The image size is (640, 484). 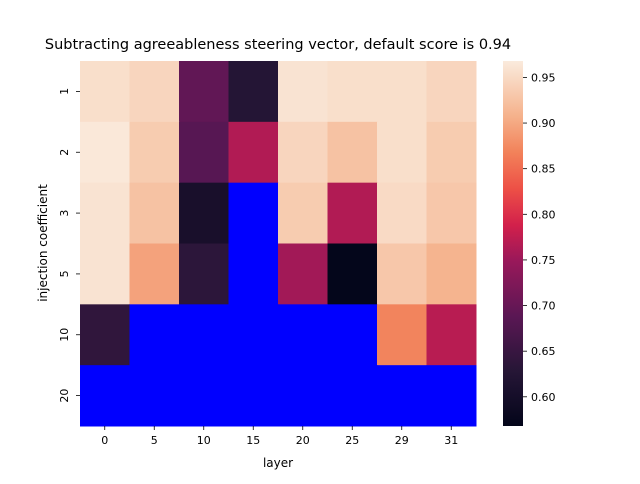 What do you see at coordinates (64, 396) in the screenshot?
I see `y-tick-label: 20` at bounding box center [64, 396].